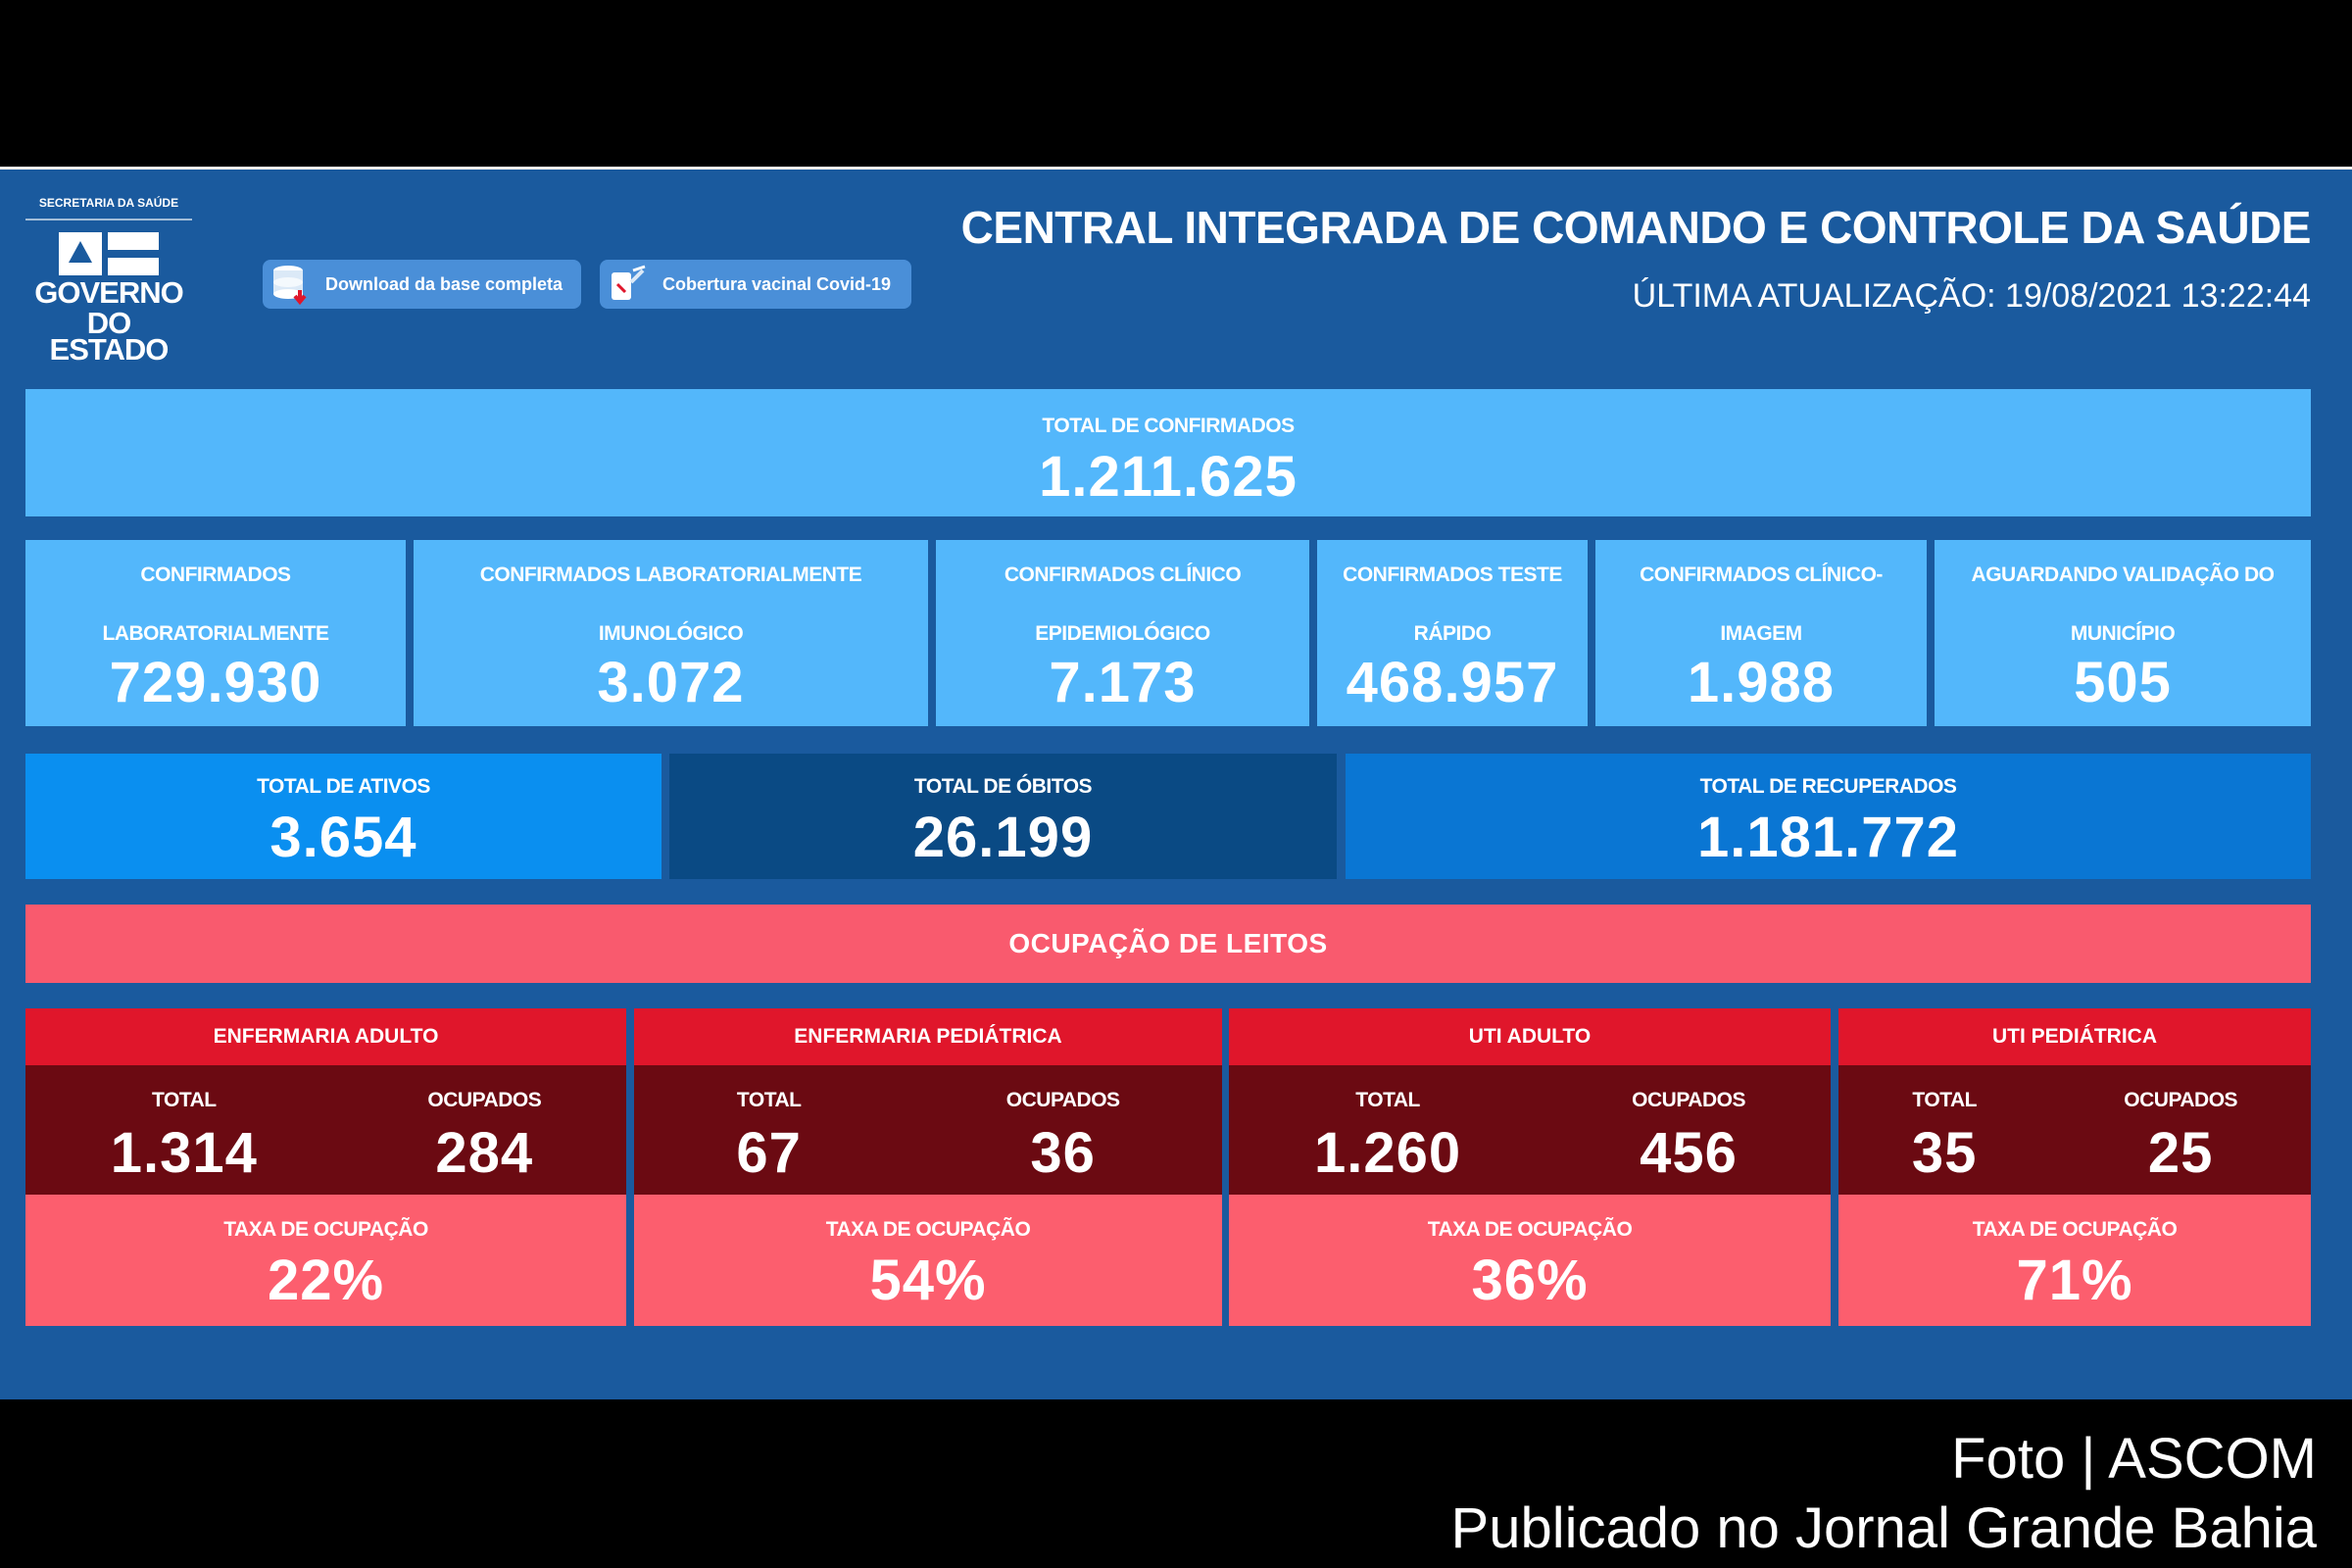 This screenshot has height=1568, width=2352. I want to click on total-confirmed-card: TOTAL DE CONFIRMADOS 1.211.625, so click(1168, 452).